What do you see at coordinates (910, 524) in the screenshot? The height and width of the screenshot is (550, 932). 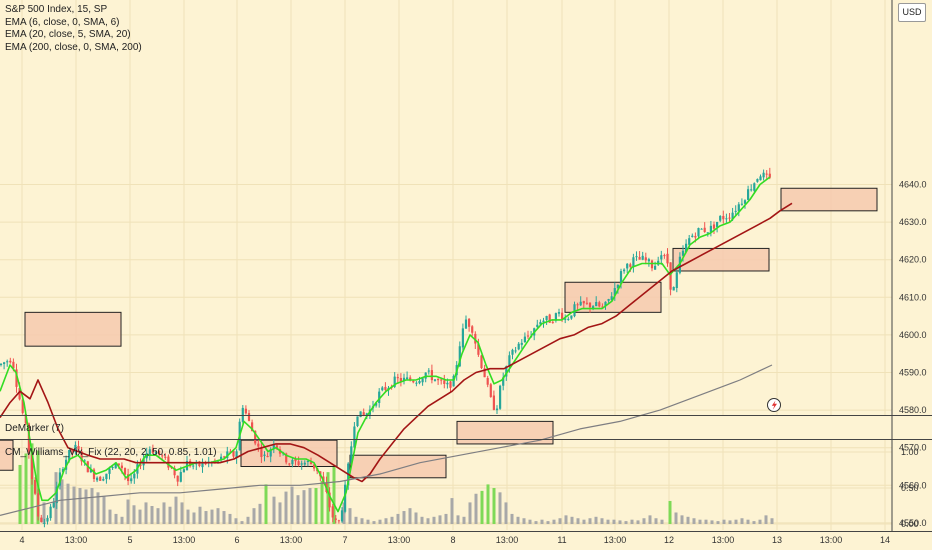 I see `osc-tick-0: 0.00` at bounding box center [910, 524].